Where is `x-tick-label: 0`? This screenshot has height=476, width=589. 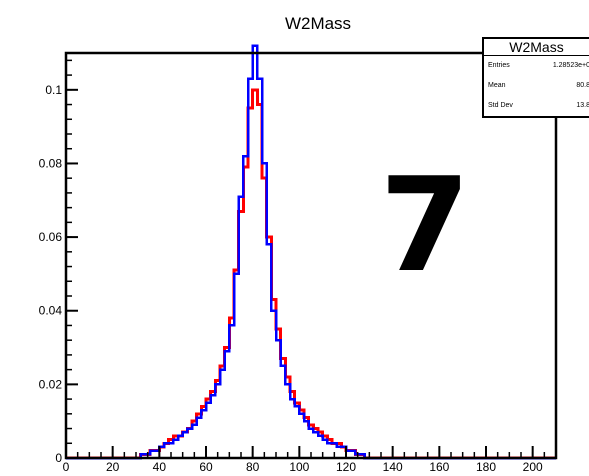 x-tick-label: 0 is located at coordinates (66, 467).